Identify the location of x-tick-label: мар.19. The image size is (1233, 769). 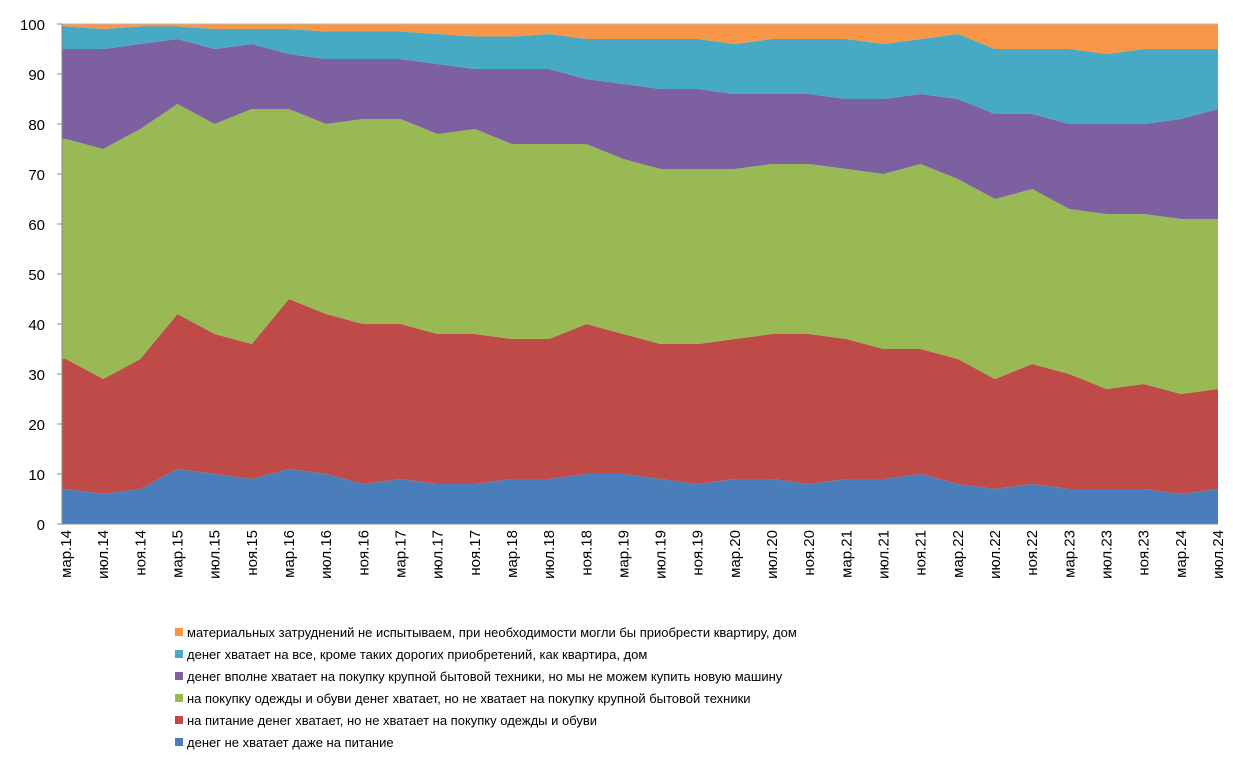
(623, 554).